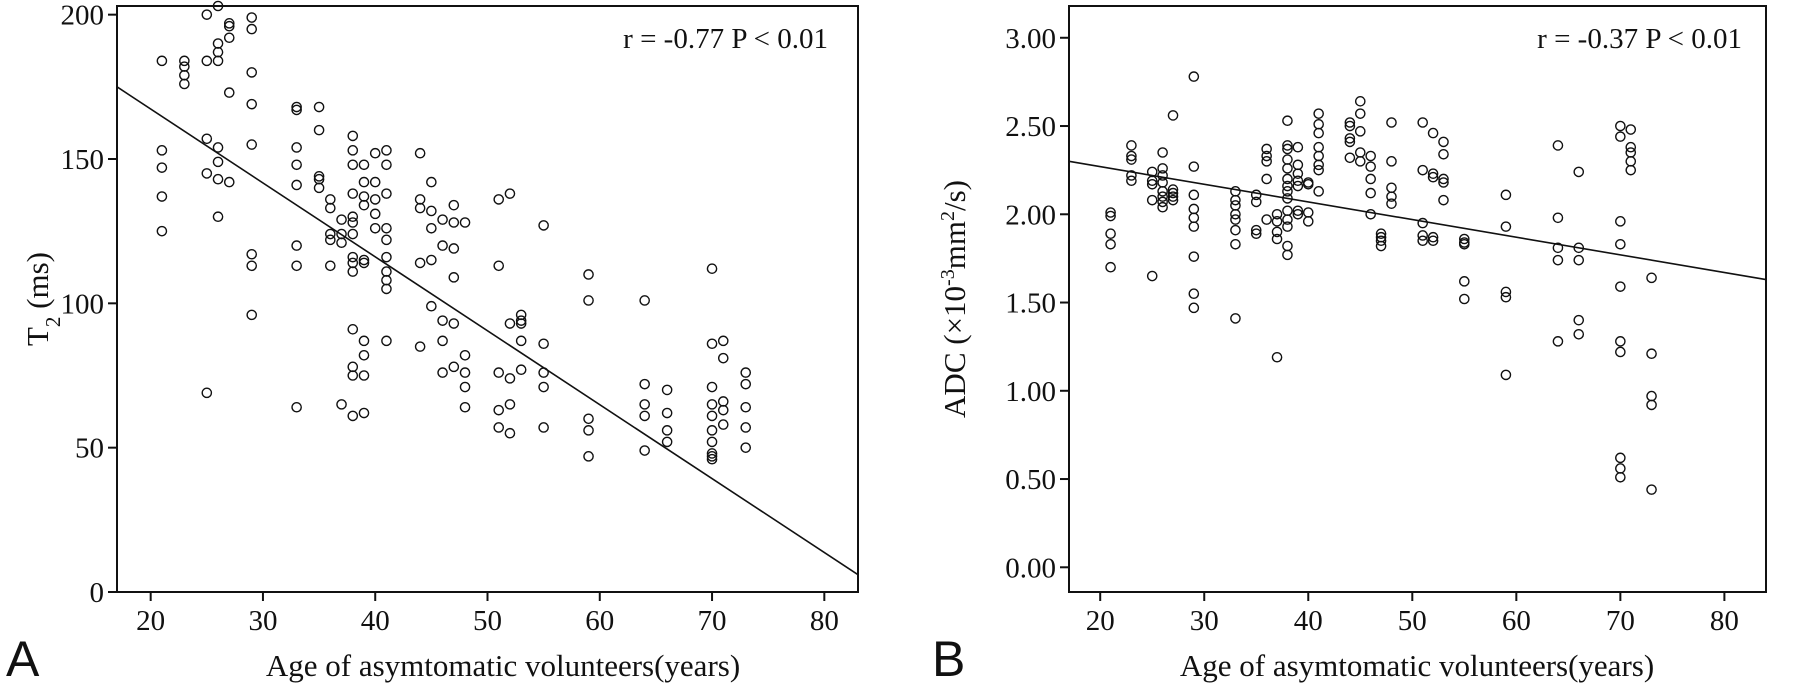 The width and height of the screenshot is (1800, 689). I want to click on panel-b-trendline, so click(1417, 220).